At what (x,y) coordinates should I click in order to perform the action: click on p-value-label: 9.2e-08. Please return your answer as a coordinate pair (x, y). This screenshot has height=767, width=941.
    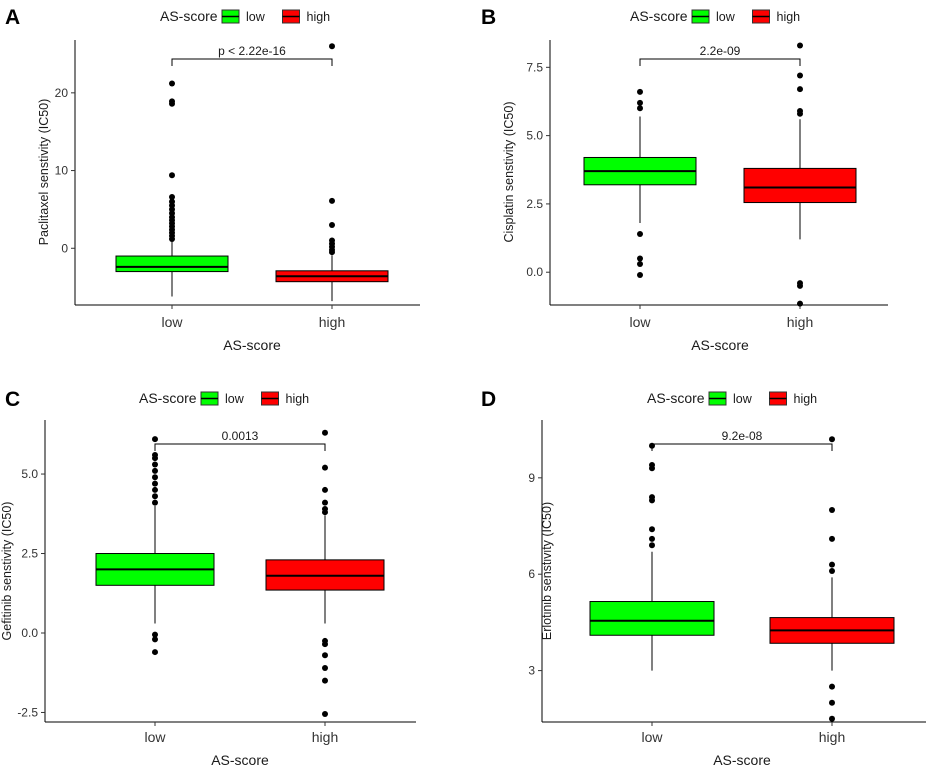
    Looking at the image, I should click on (742, 436).